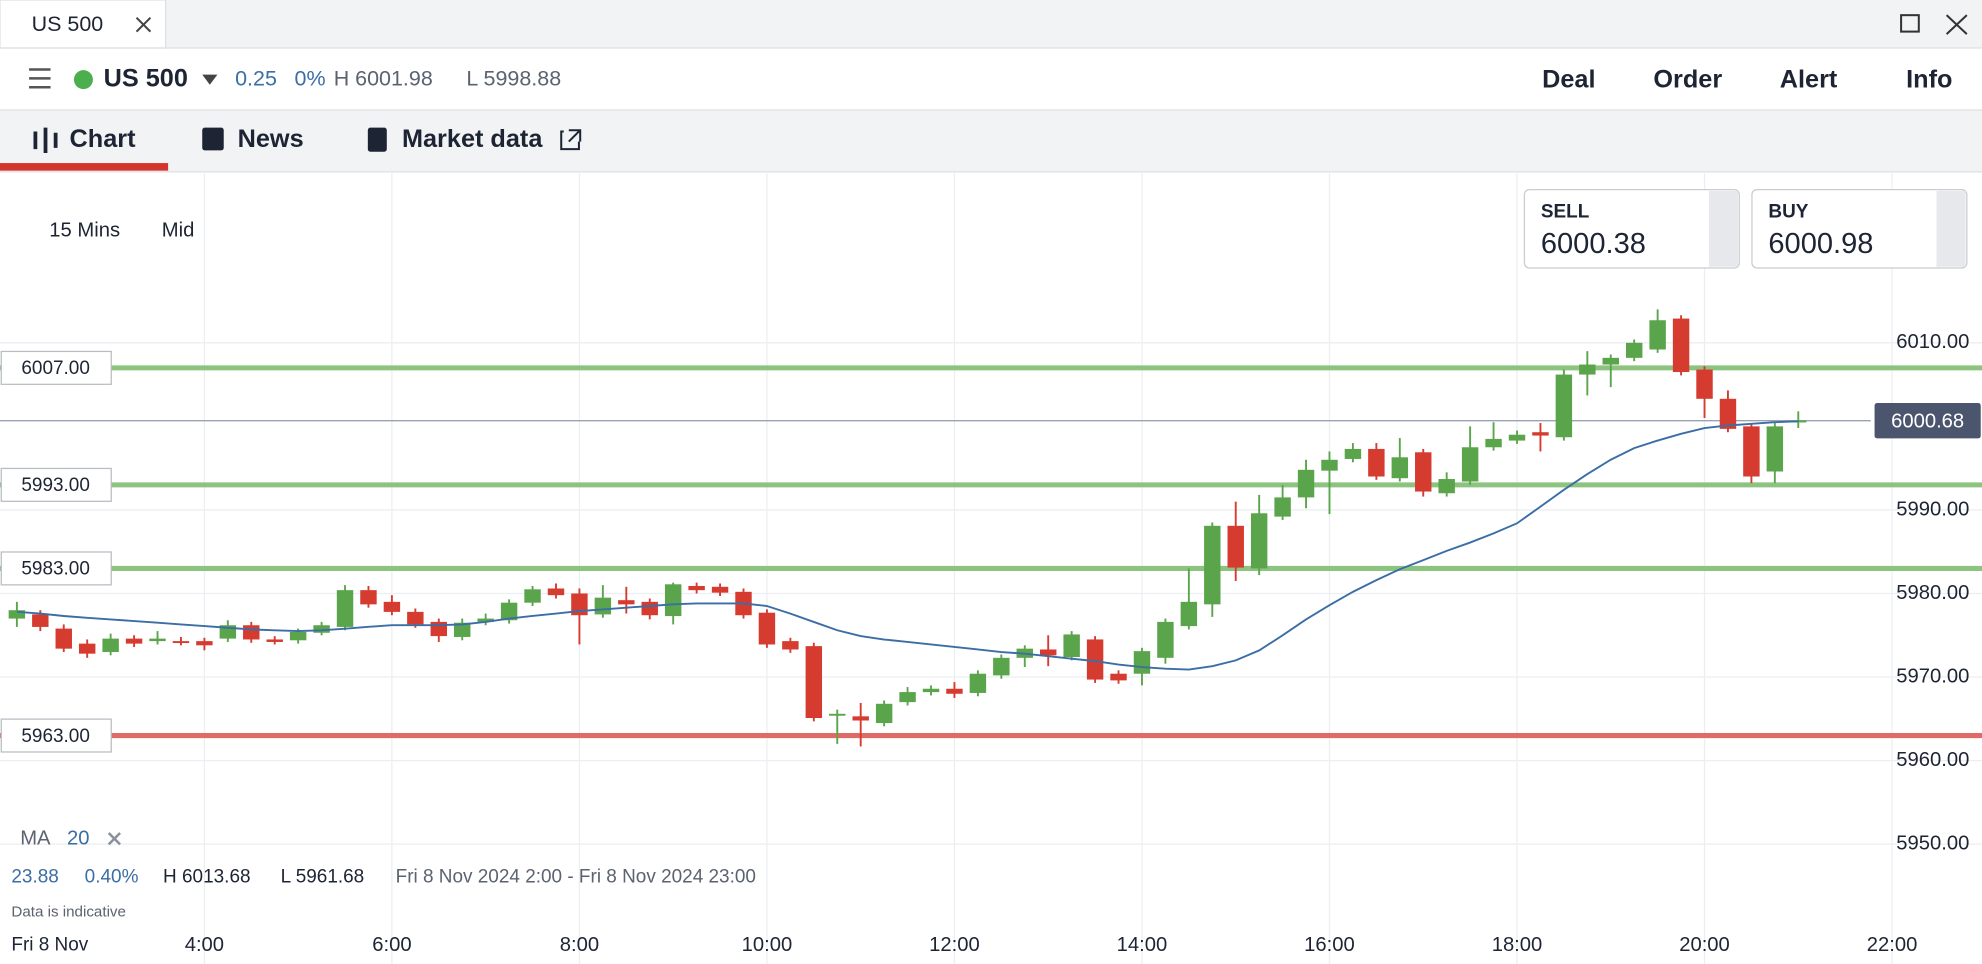 The width and height of the screenshot is (1982, 964). What do you see at coordinates (210, 79) in the screenshot?
I see `dropdown` at bounding box center [210, 79].